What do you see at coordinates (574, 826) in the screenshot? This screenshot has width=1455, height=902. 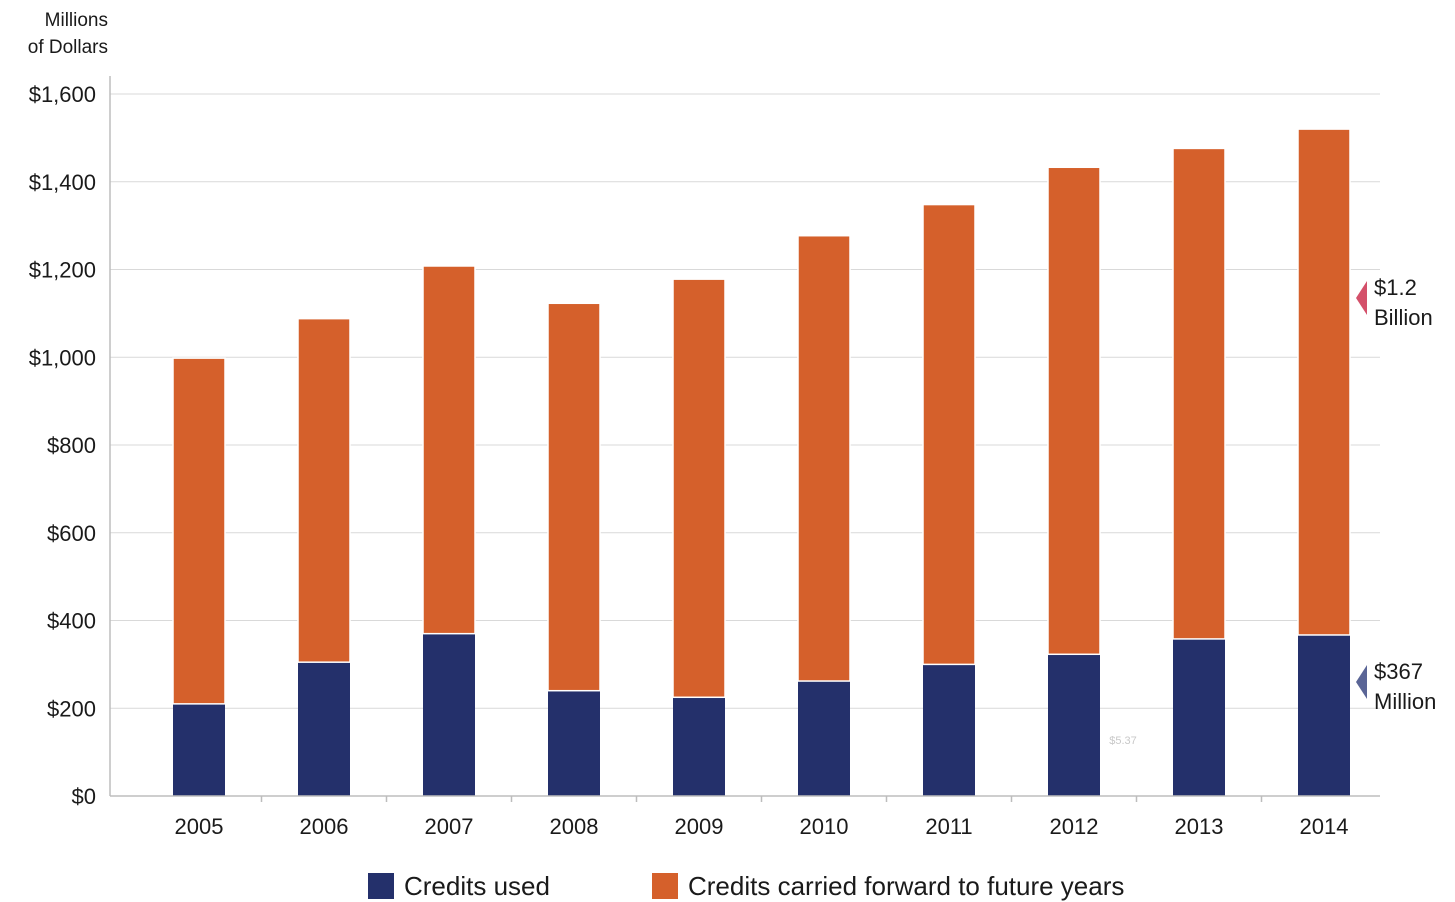 I see `x-tick-label: 2008` at bounding box center [574, 826].